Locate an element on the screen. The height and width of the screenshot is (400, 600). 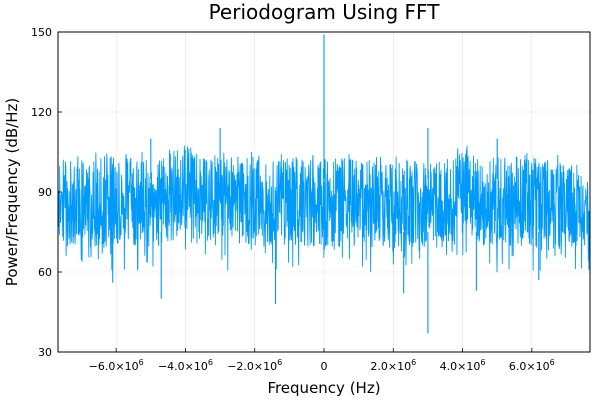
y-axis-label: Power/Frequency (dB/Hz) is located at coordinates (12, 192).